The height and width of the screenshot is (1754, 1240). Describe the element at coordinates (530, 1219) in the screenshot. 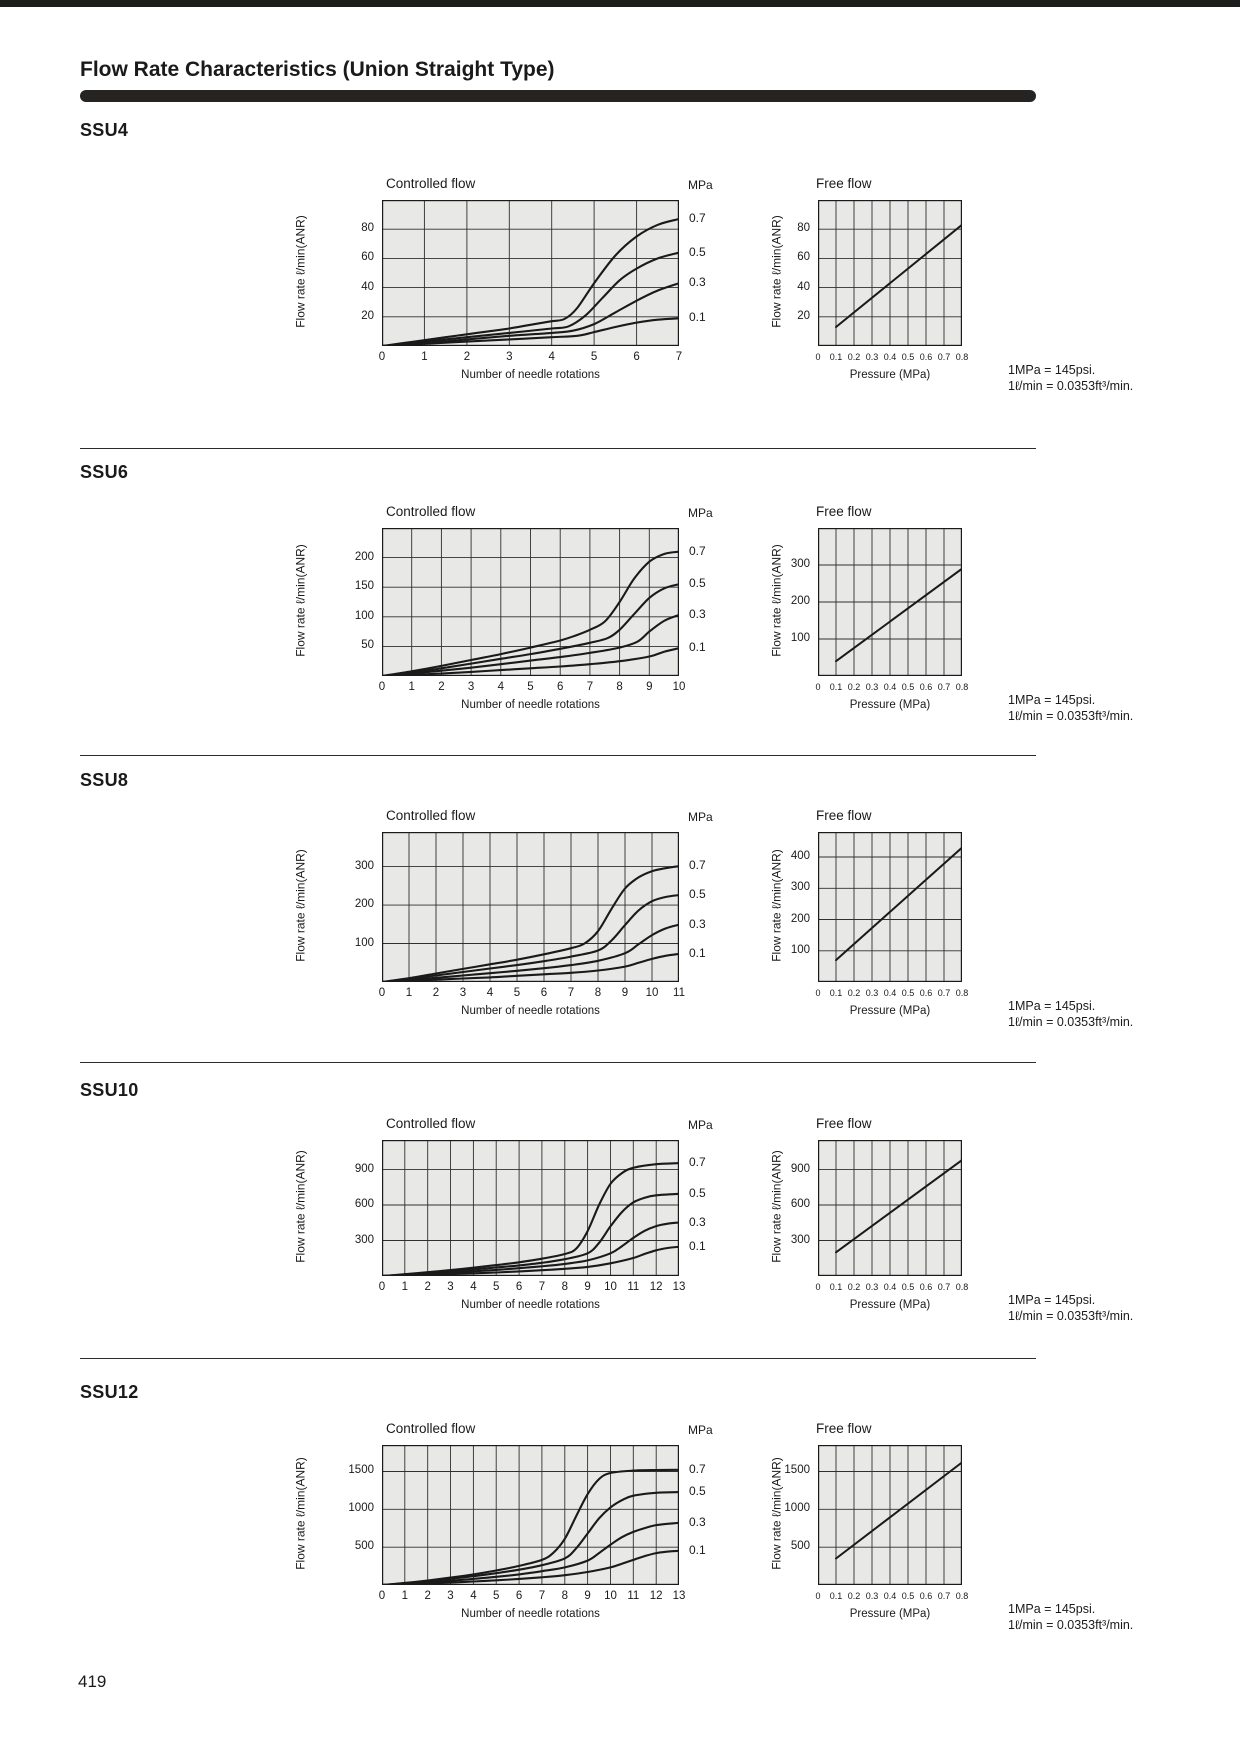

I see `flow-curve-0.7` at that location.